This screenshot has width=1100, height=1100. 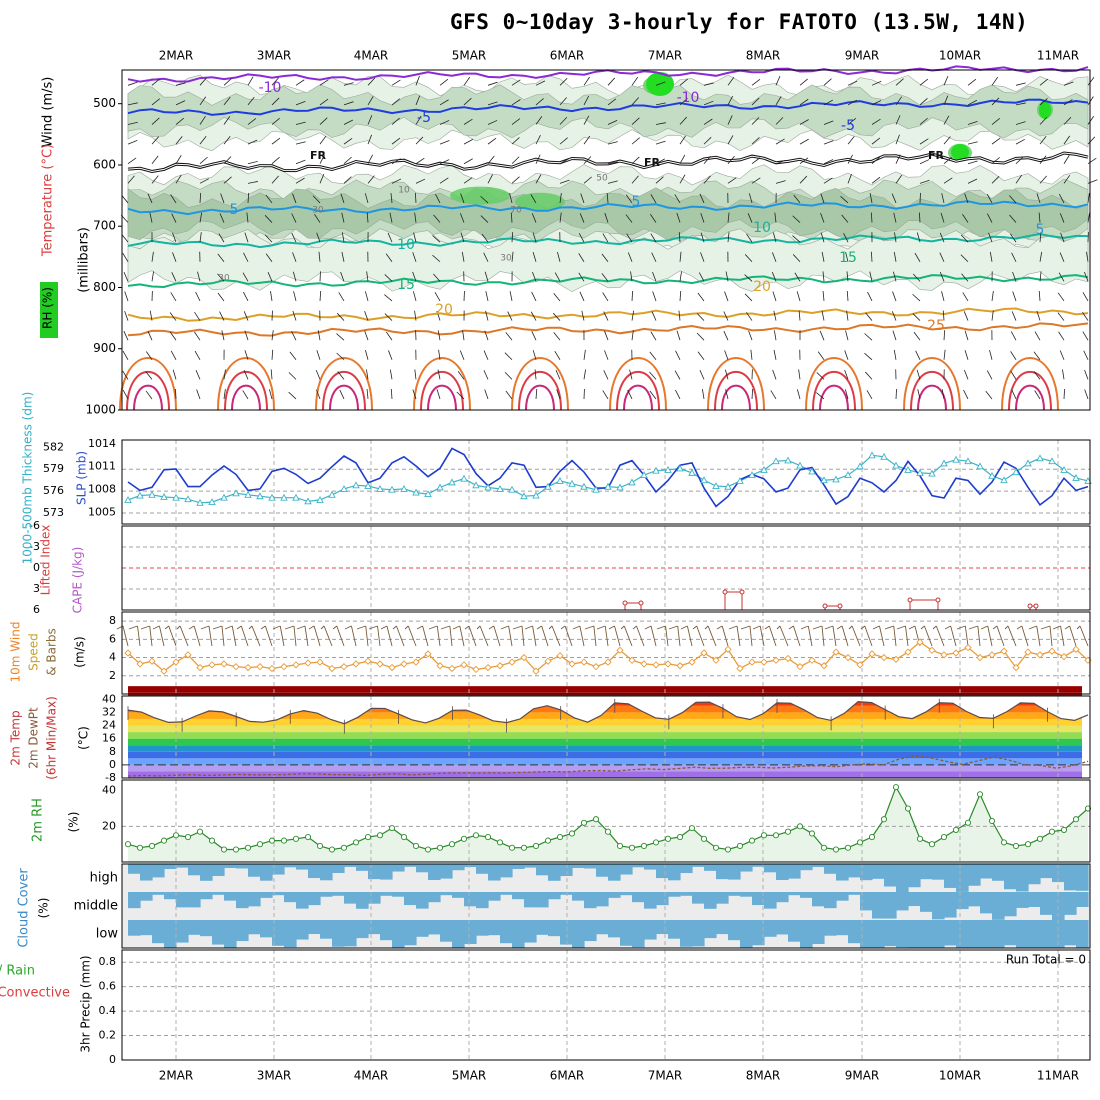 What do you see at coordinates (110, 777) in the screenshot?
I see `temperature-tick-label: -8` at bounding box center [110, 777].